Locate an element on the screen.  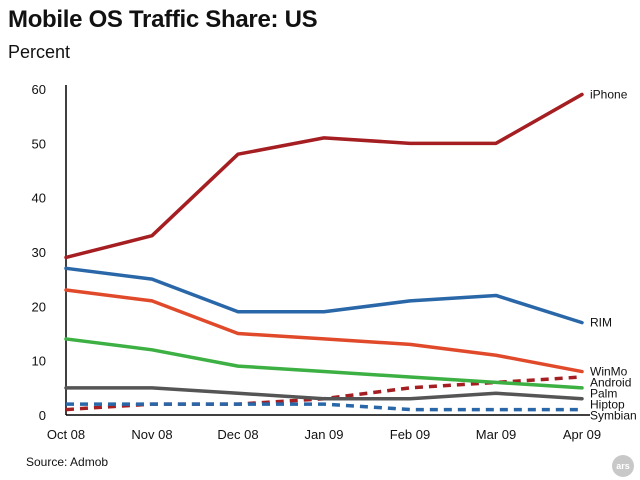
series-label-winmo: WinMo is located at coordinates (609, 372).